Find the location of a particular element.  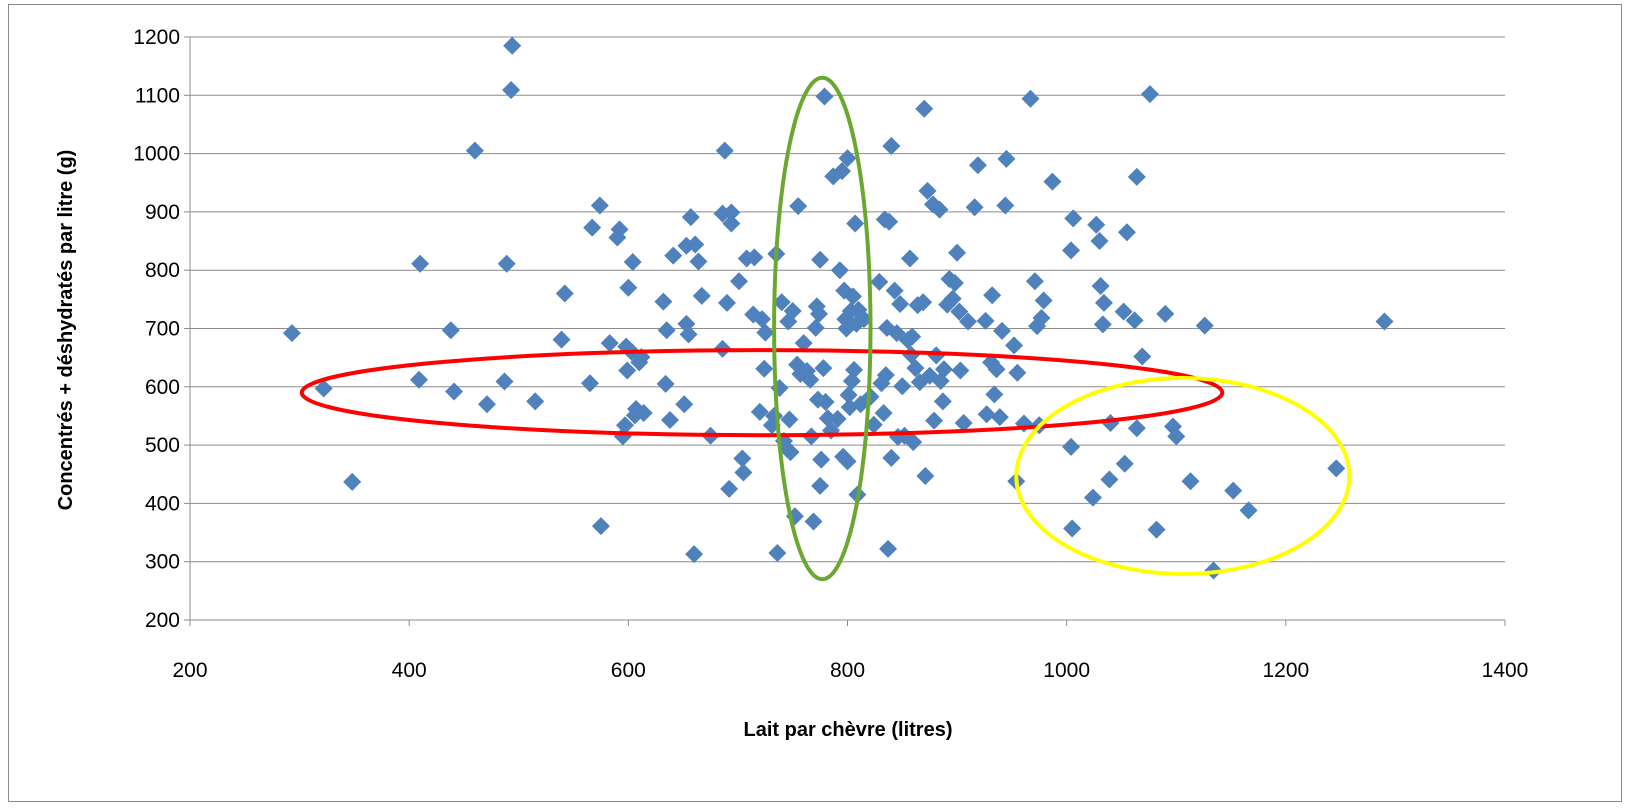

x-tick-label: 600 is located at coordinates (628, 670).